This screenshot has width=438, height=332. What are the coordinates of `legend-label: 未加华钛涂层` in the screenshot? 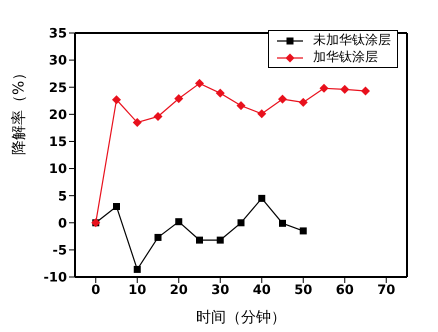 It's located at (352, 40).